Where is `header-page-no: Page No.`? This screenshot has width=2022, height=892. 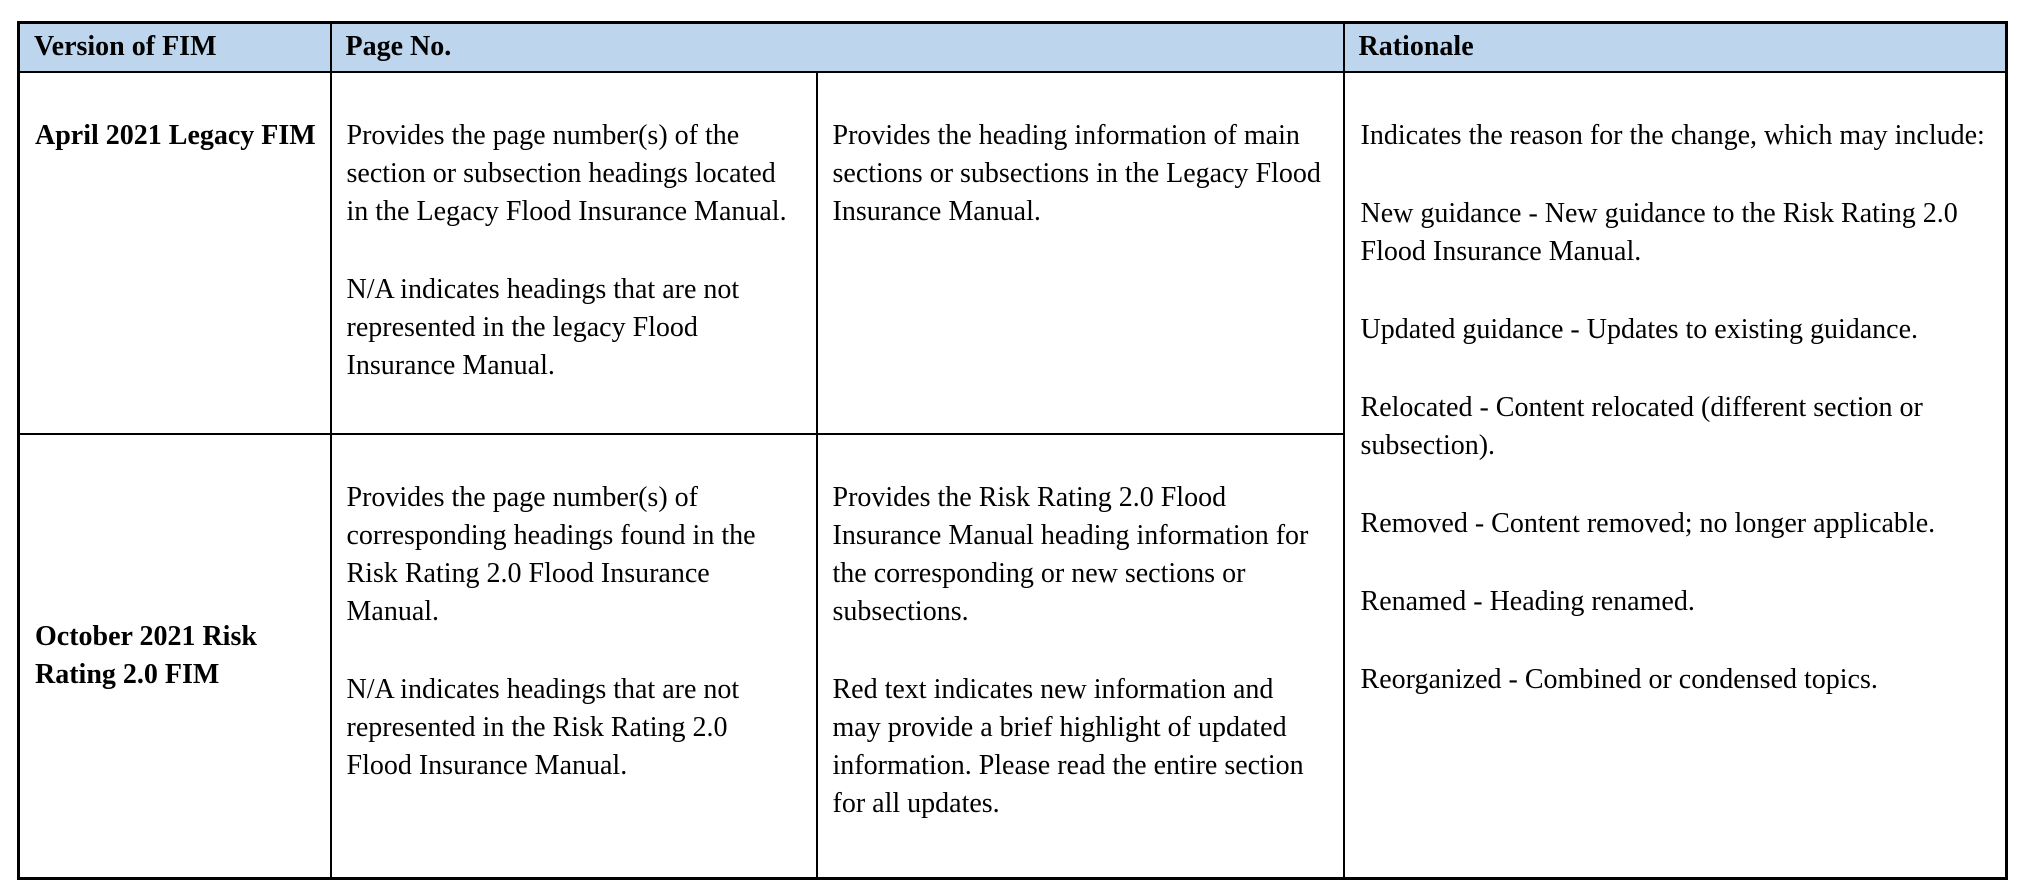
header-page-no: Page No. is located at coordinates (837, 47).